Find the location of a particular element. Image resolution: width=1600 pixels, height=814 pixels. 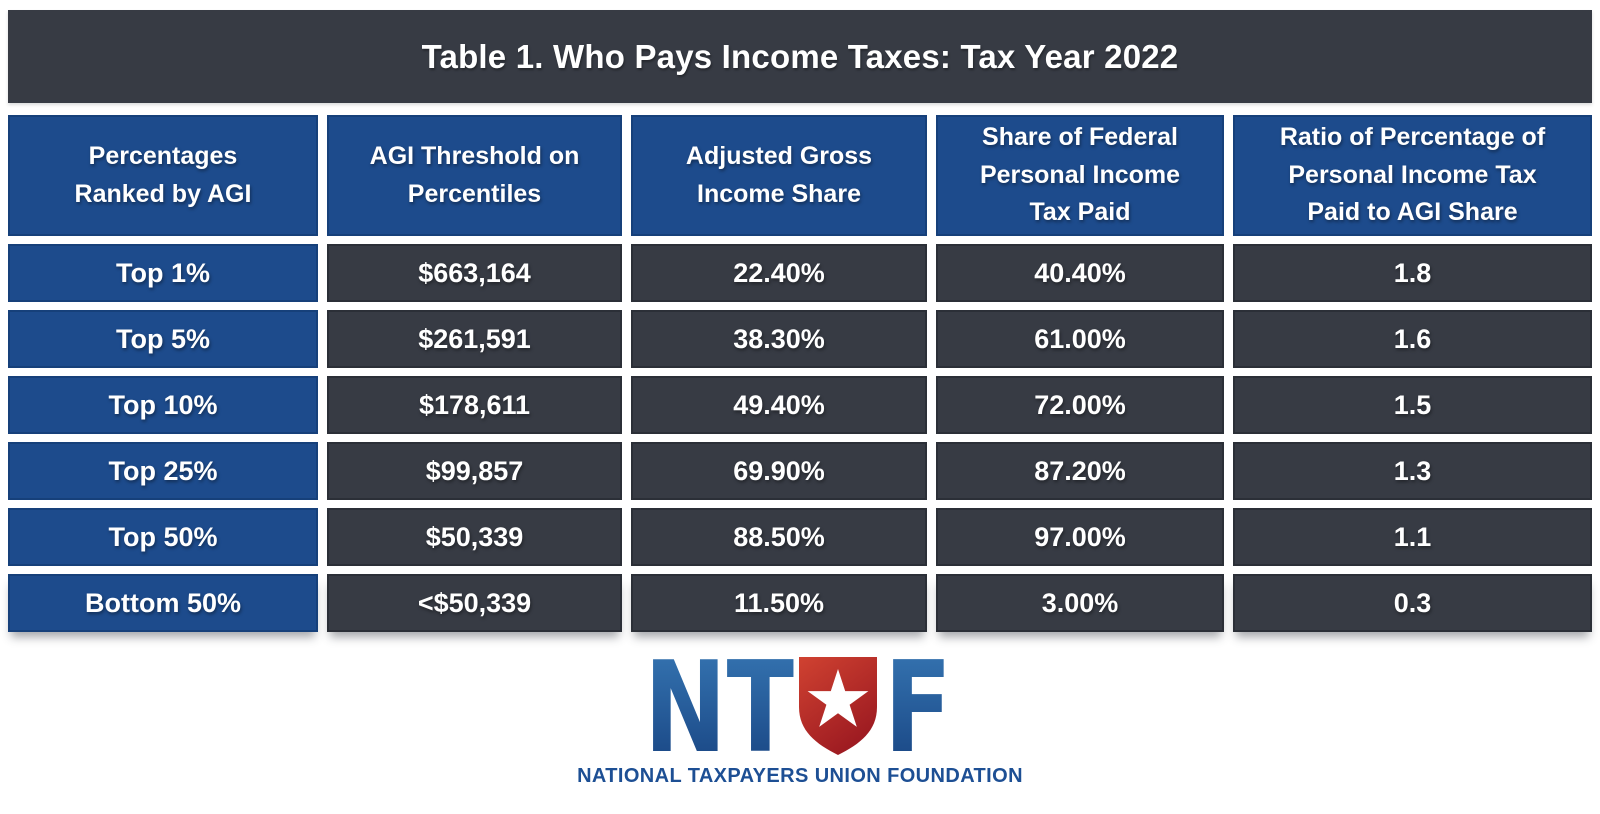

data-cell: 3.00% is located at coordinates (1080, 603).